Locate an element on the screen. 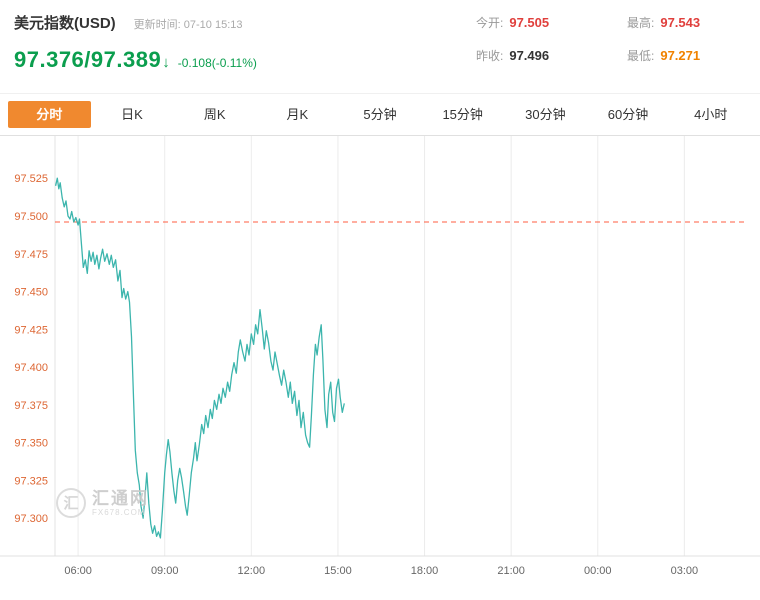 This screenshot has width=760, height=600. x-axis-label: 21:00 is located at coordinates (511, 571).